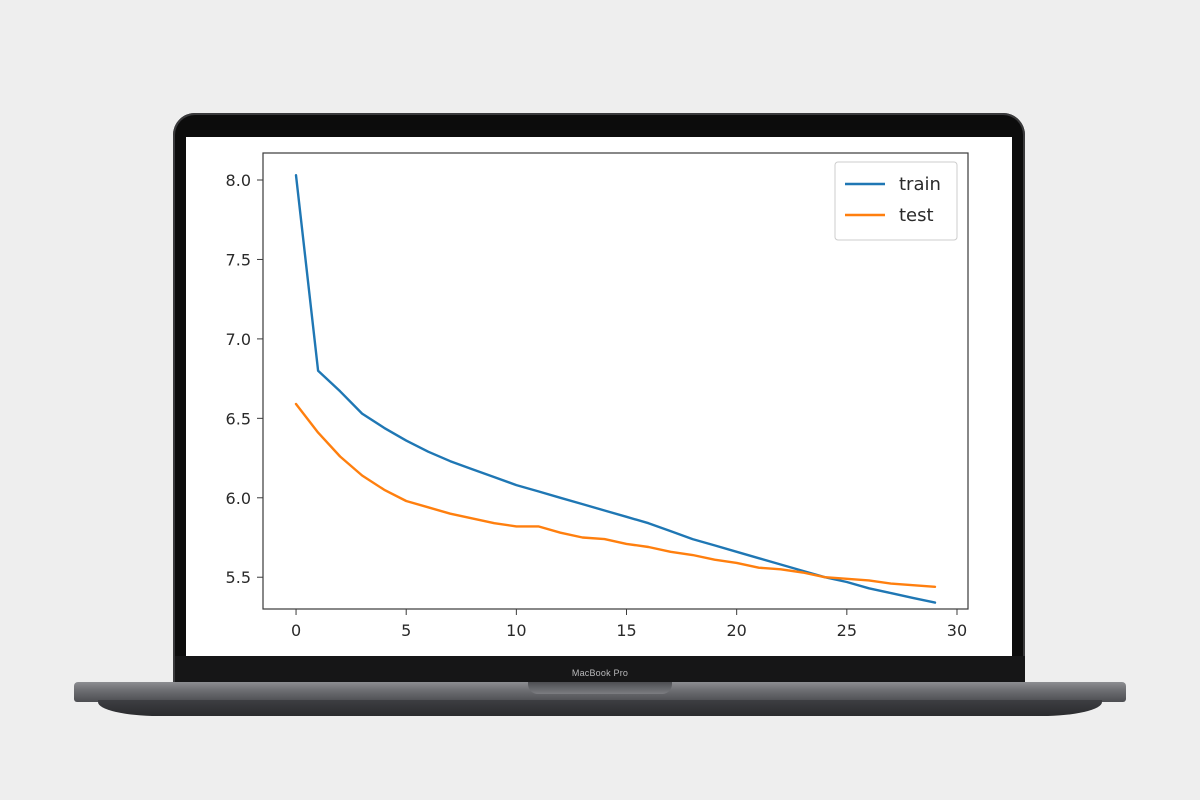  Describe the element at coordinates (244, 379) in the screenshot. I see `y-axis: 5.5 6.0 6.5 7.0 7.5 8.0` at that location.